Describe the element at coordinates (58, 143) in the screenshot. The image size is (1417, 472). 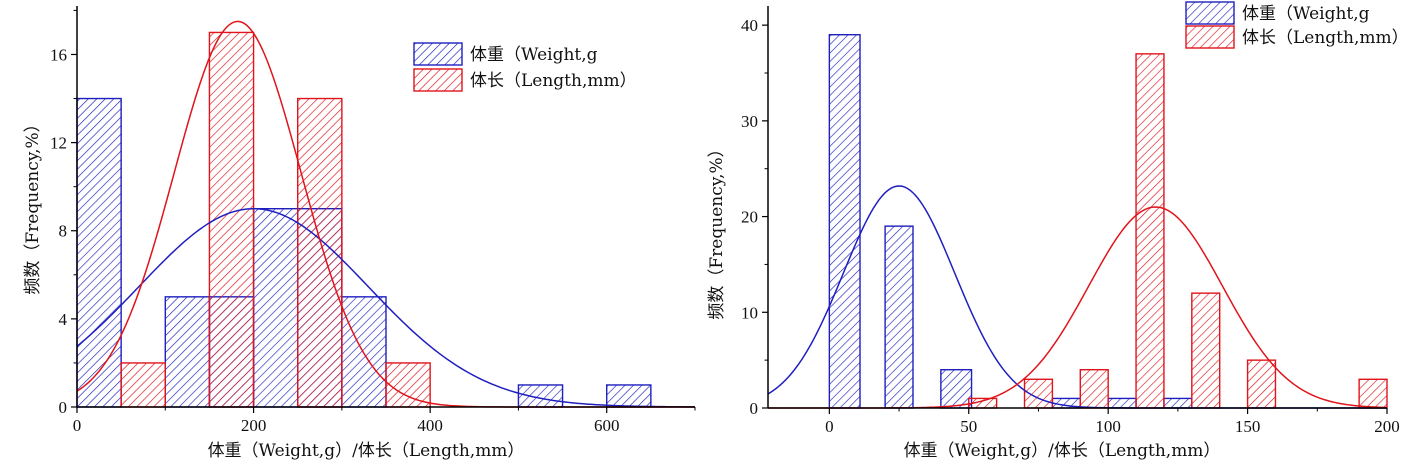
I see `y-tick-label: 12` at that location.